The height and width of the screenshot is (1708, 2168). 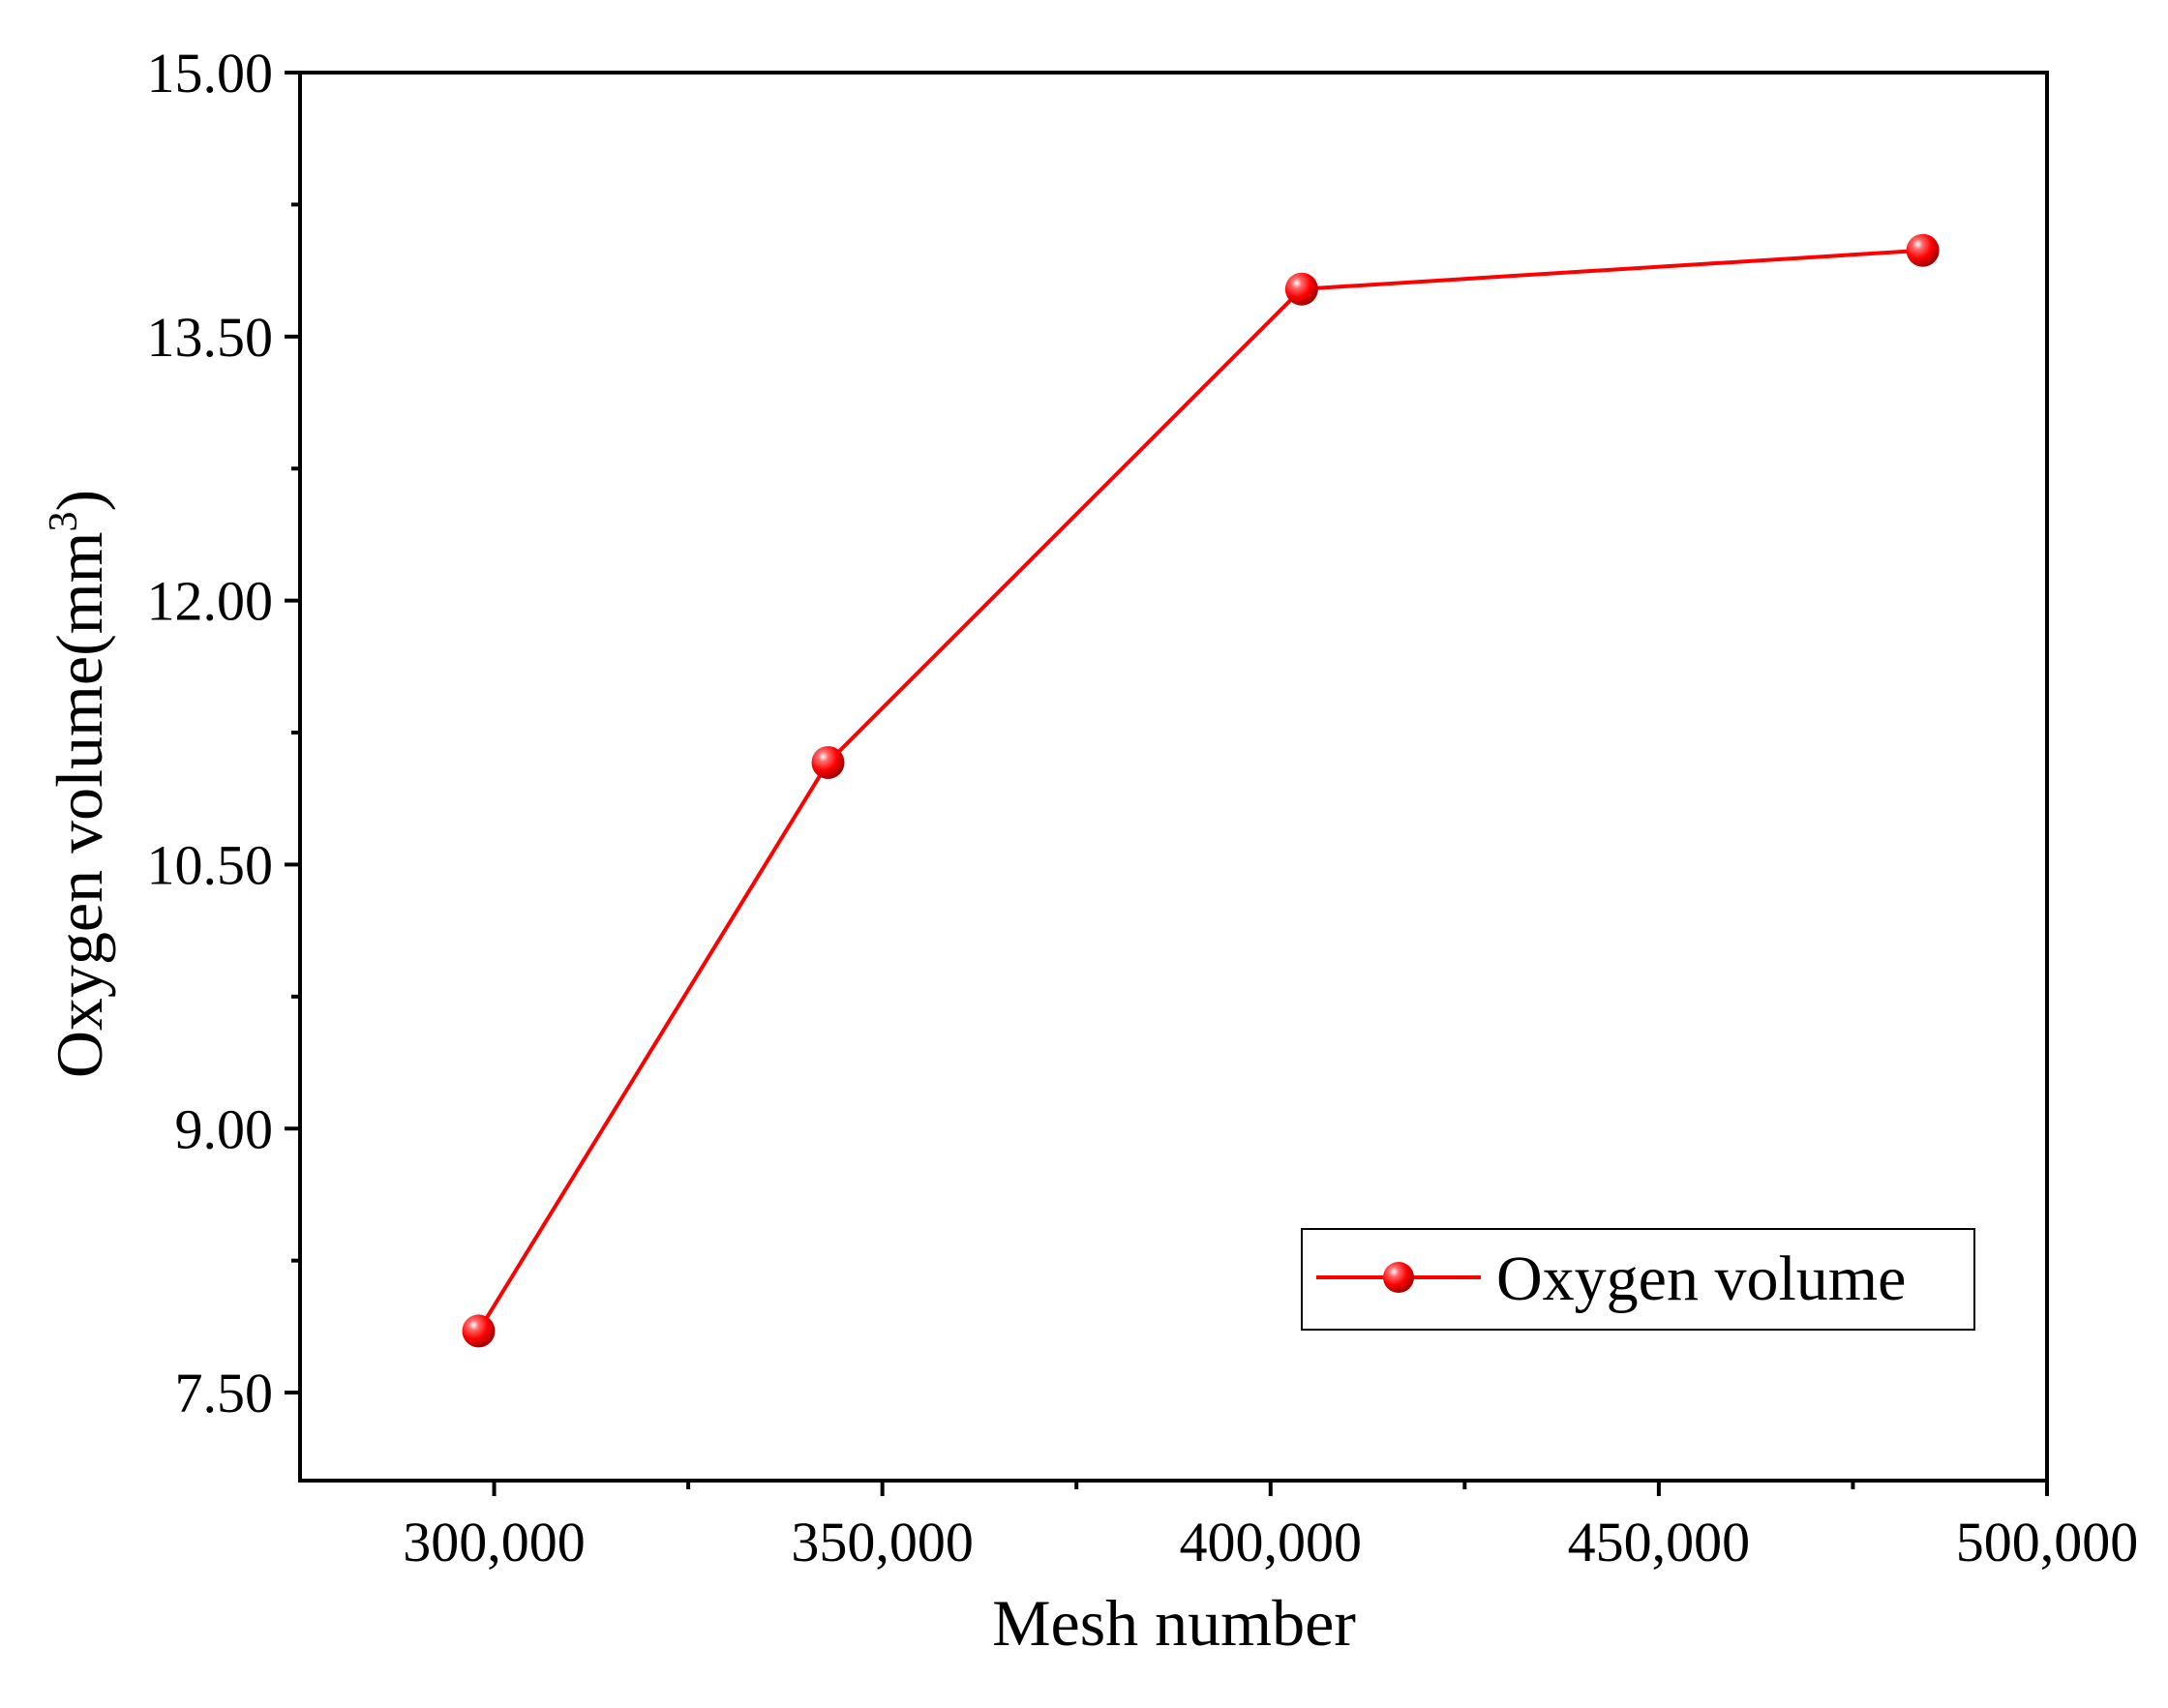 I want to click on legend: Oxygen volume, so click(x=1638, y=1279).